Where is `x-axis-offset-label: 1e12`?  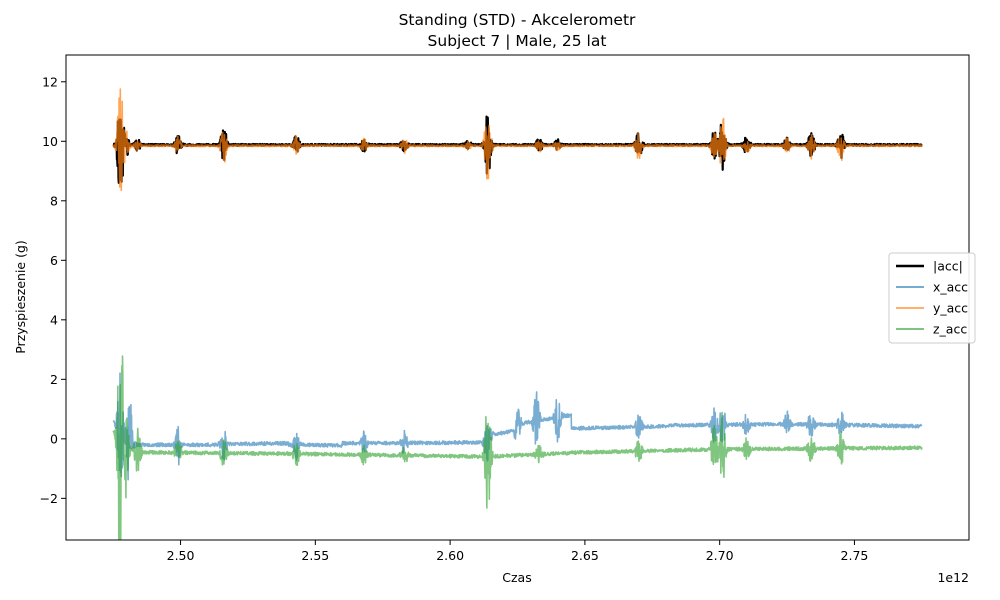 x-axis-offset-label: 1e12 is located at coordinates (953, 577).